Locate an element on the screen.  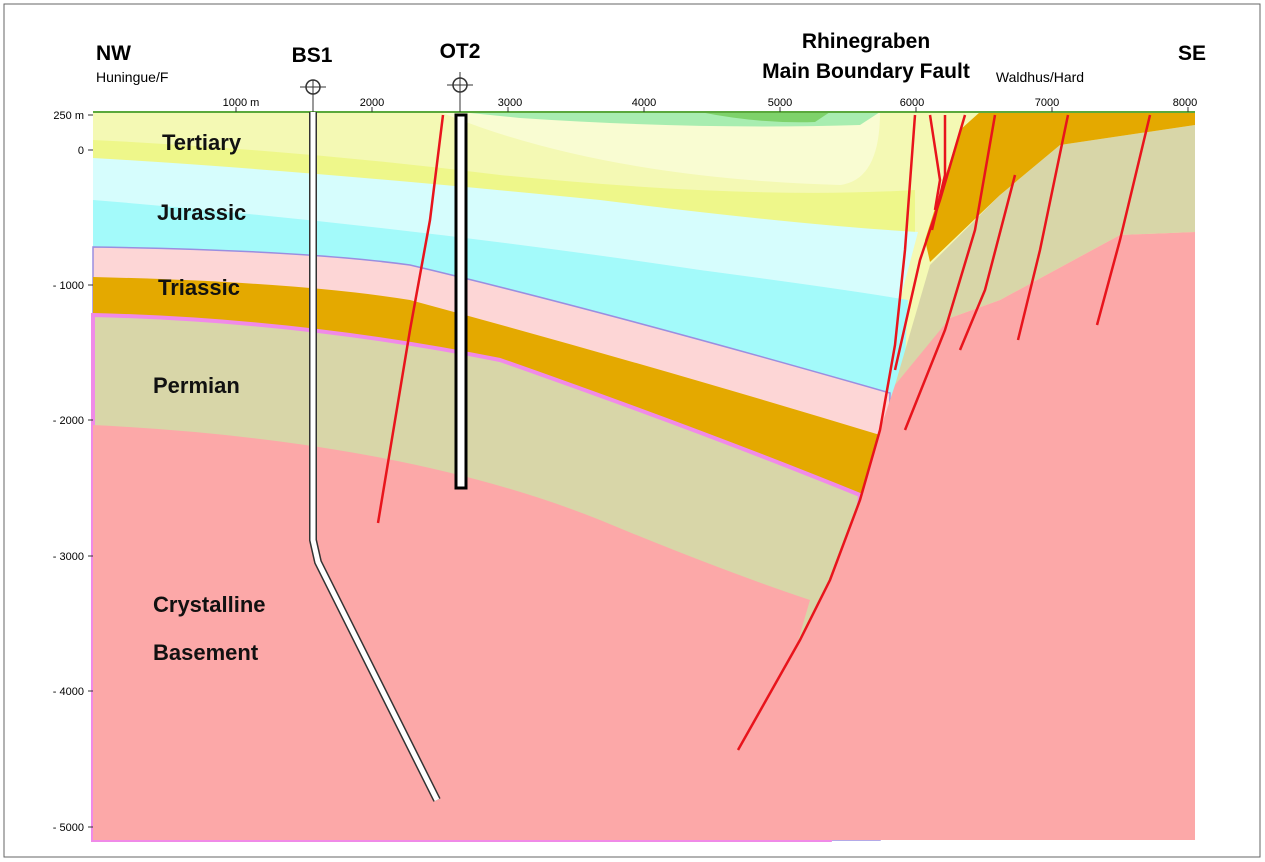
fault-label: Main Boundary Fault is located at coordinates (866, 71).